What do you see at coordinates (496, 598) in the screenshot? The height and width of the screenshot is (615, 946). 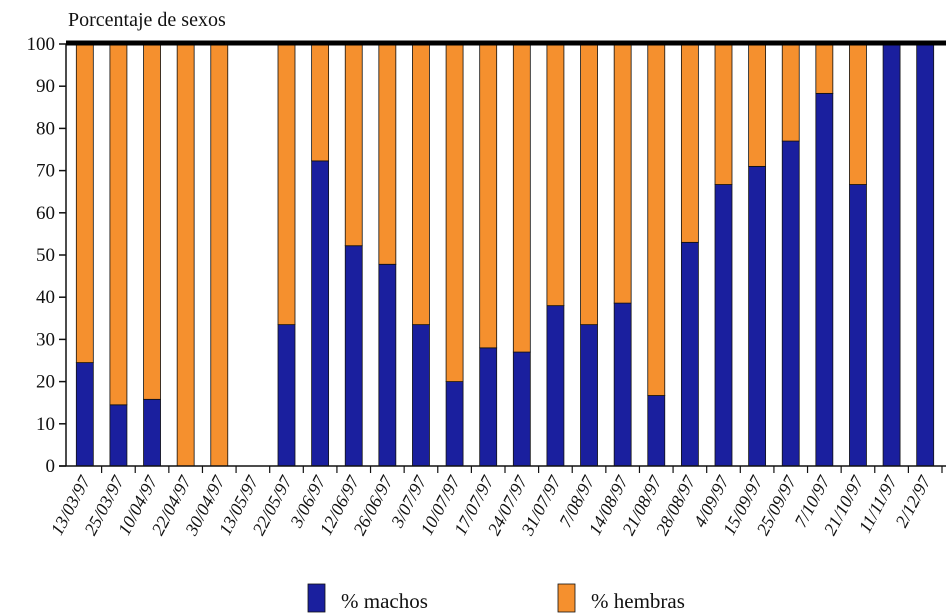 I see `legend: % machos % hembras` at bounding box center [496, 598].